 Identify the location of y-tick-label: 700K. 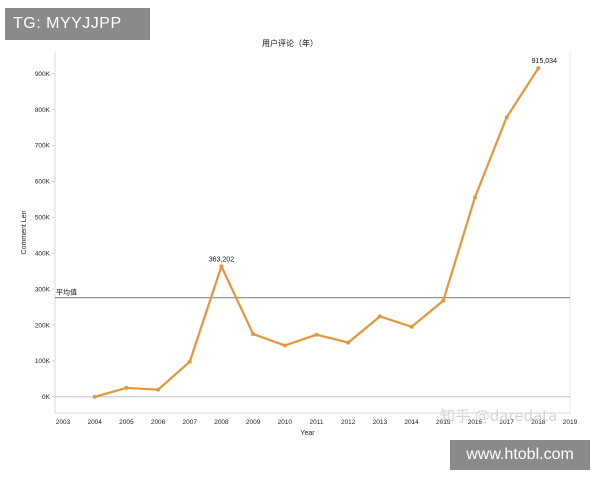
(43, 146).